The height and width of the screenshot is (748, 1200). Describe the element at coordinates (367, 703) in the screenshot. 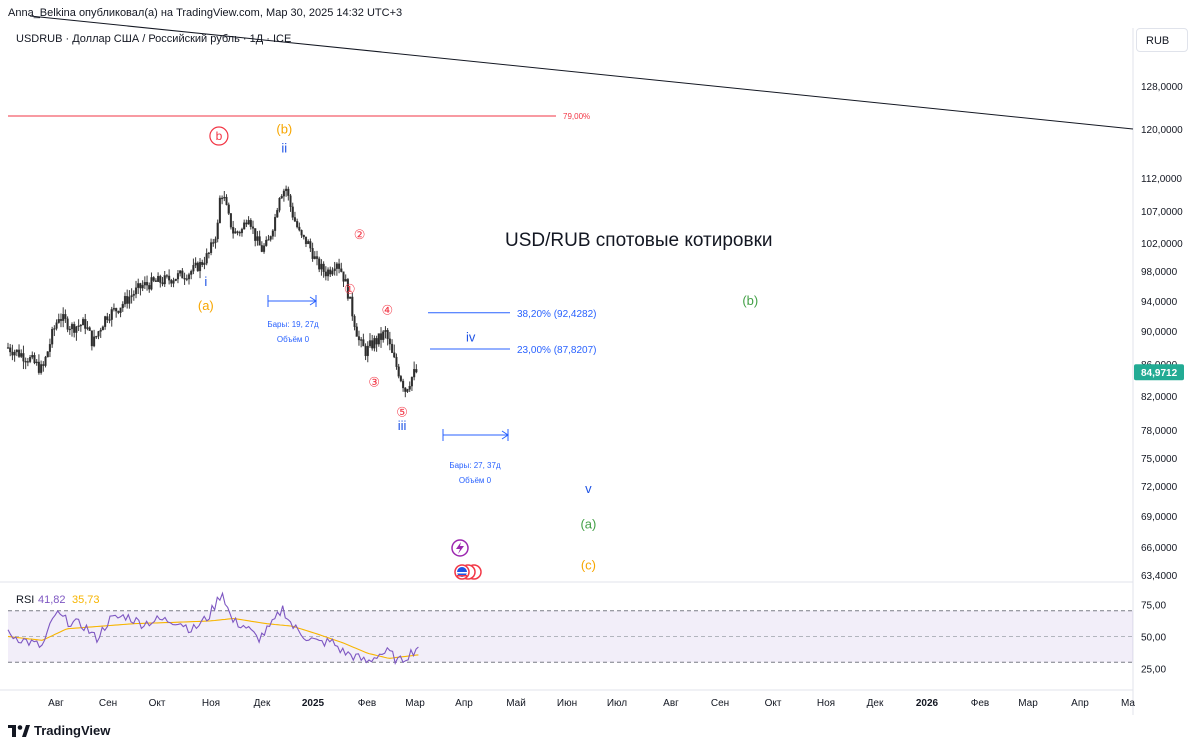

I see `time-axis-label: Фев` at that location.